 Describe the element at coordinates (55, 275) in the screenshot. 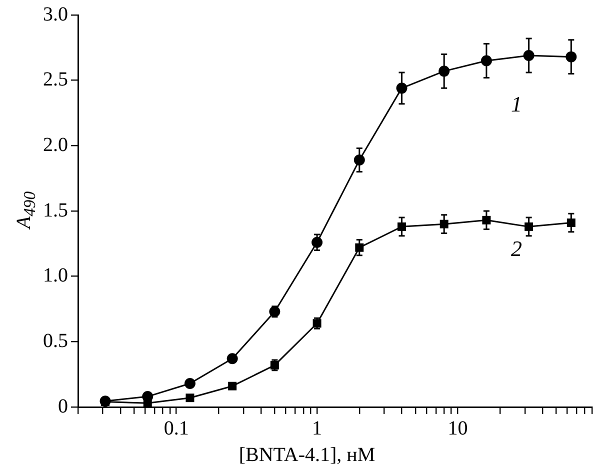

I see `y-tick-label: 1.0` at that location.